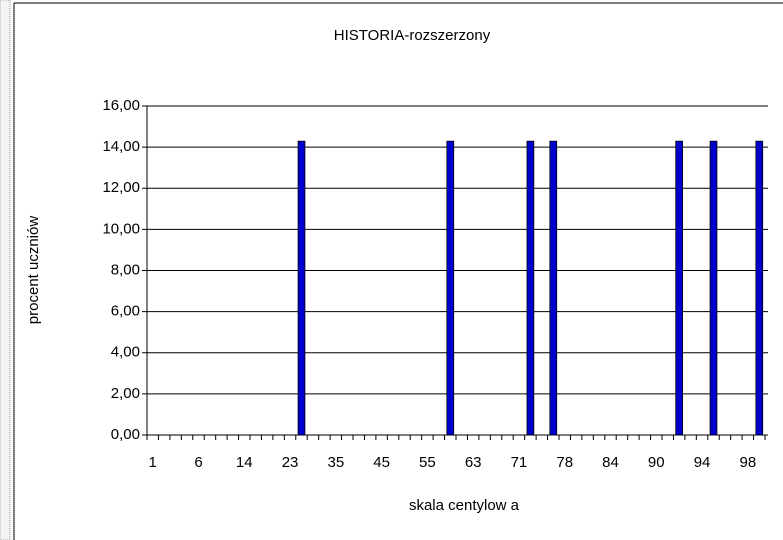  Describe the element at coordinates (381, 462) in the screenshot. I see `x-tick-label: 45` at that location.